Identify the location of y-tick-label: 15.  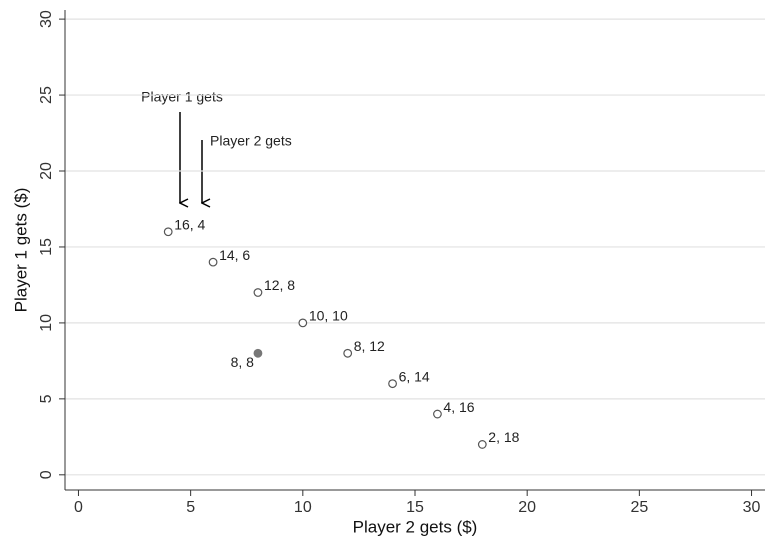
(46, 247).